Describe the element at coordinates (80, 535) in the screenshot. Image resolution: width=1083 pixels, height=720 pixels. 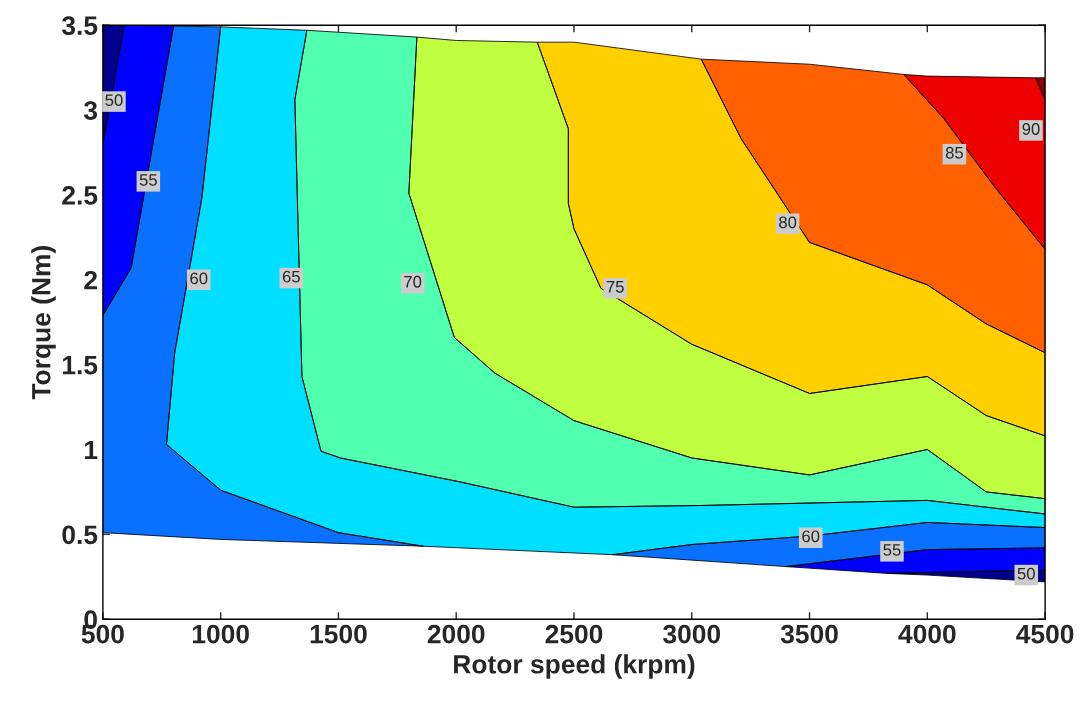
I see `y-tick-label: 0.5` at that location.